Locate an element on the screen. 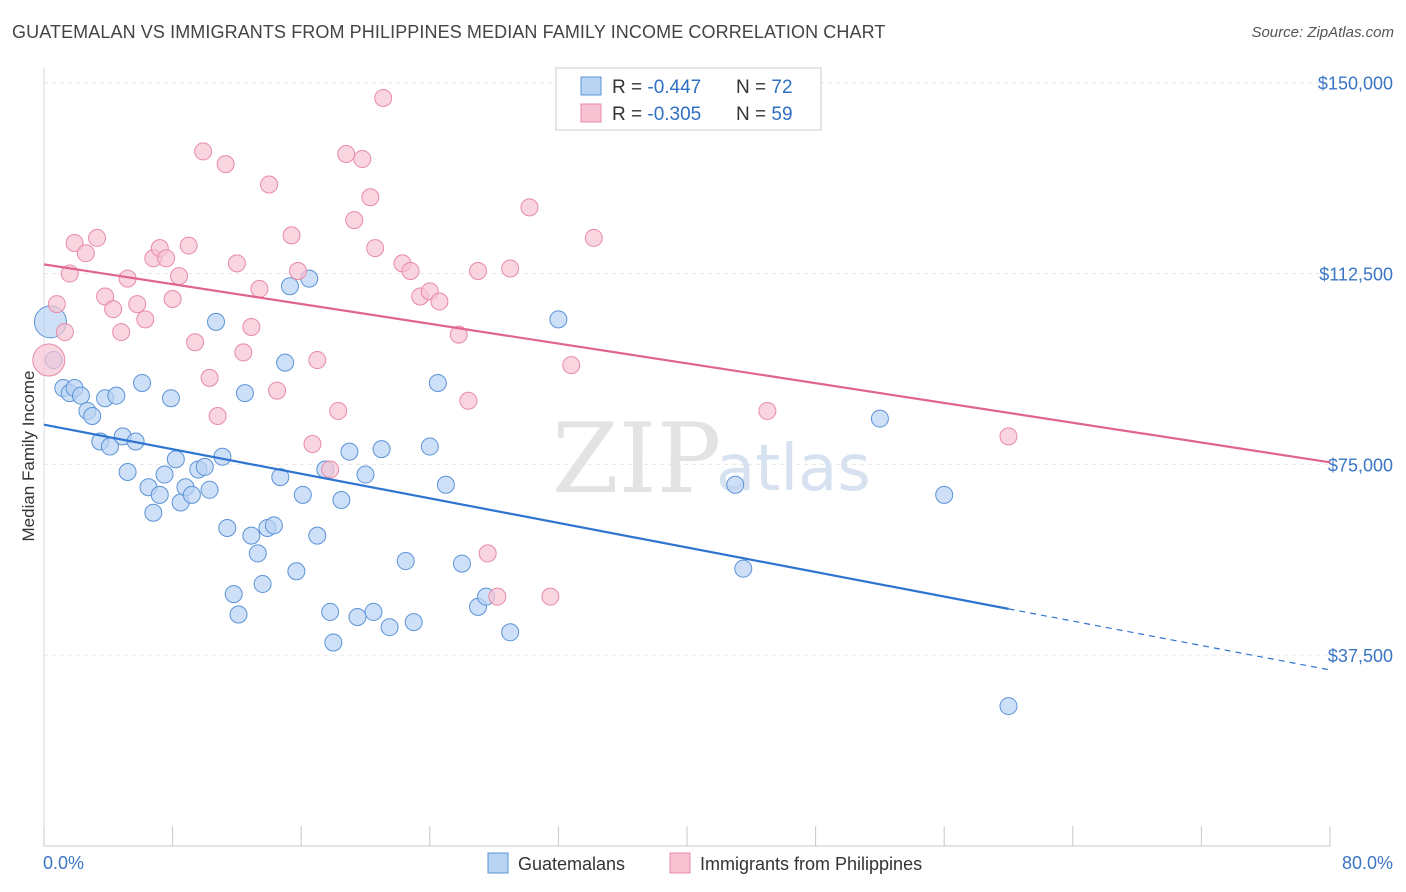 Image resolution: width=1406 pixels, height=892 pixels. series-legend: Guatemalans Immigrants from Philippines is located at coordinates (704, 863).